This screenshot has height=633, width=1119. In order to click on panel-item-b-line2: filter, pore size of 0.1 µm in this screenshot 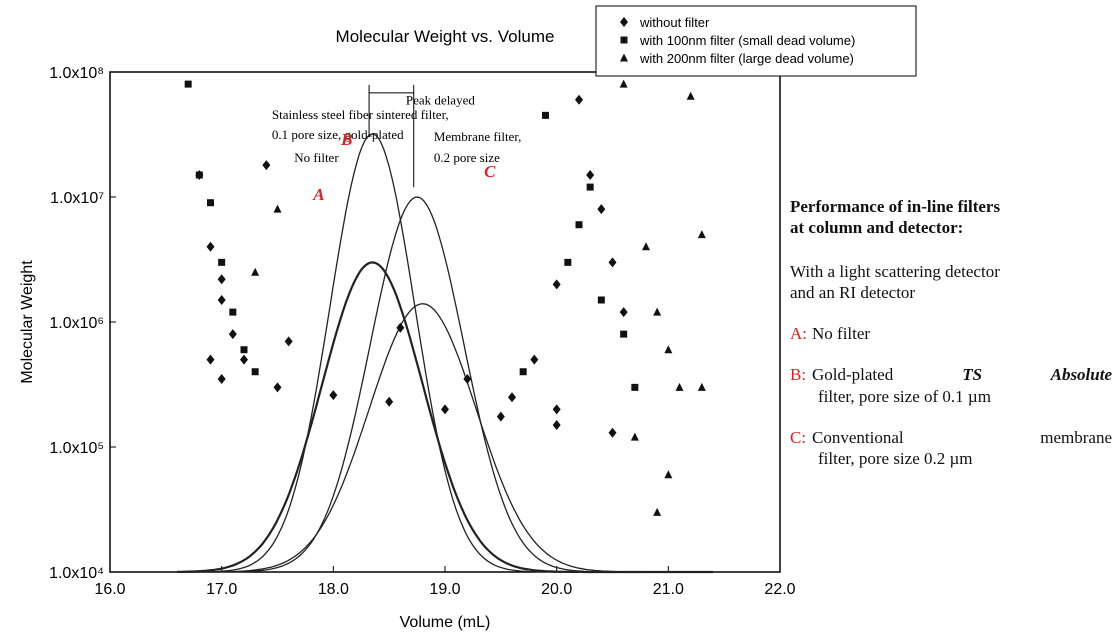, I will do `click(904, 396)`.